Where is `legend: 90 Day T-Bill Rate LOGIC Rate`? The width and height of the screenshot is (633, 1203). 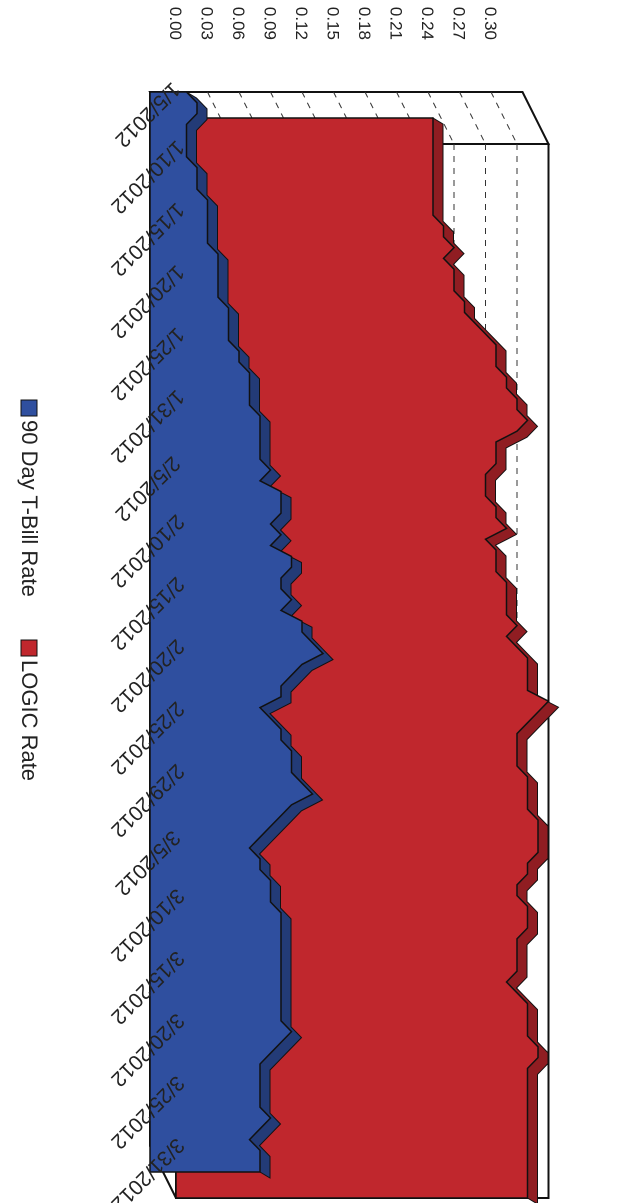 legend: 90 Day T-Bill Rate LOGIC Rate is located at coordinates (29, 590).